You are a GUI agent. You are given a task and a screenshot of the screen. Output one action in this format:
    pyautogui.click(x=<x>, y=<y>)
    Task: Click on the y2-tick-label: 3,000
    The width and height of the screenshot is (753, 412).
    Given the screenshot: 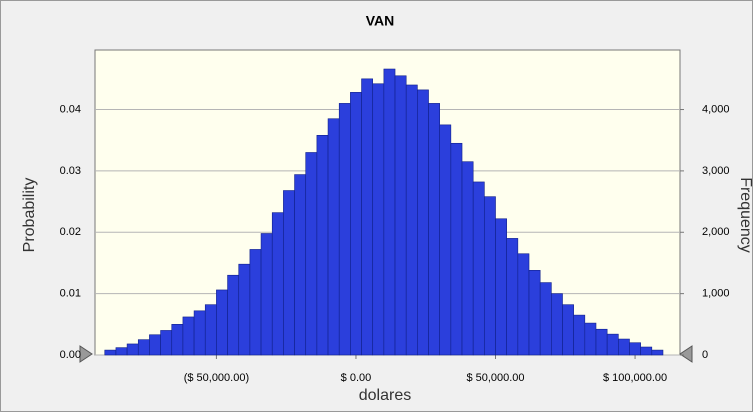 What is the action you would take?
    pyautogui.click(x=716, y=171)
    